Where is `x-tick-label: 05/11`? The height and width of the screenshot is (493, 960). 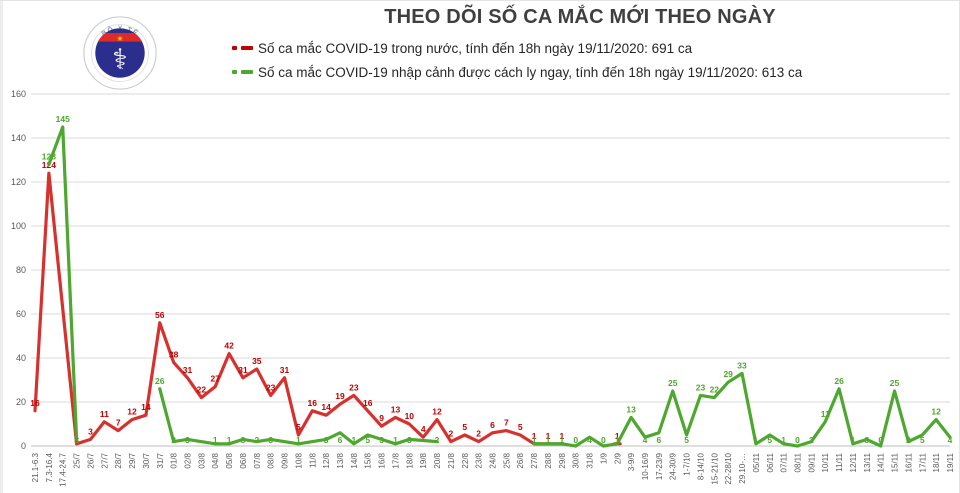 x-tick-label: 05/11 is located at coordinates (756, 462).